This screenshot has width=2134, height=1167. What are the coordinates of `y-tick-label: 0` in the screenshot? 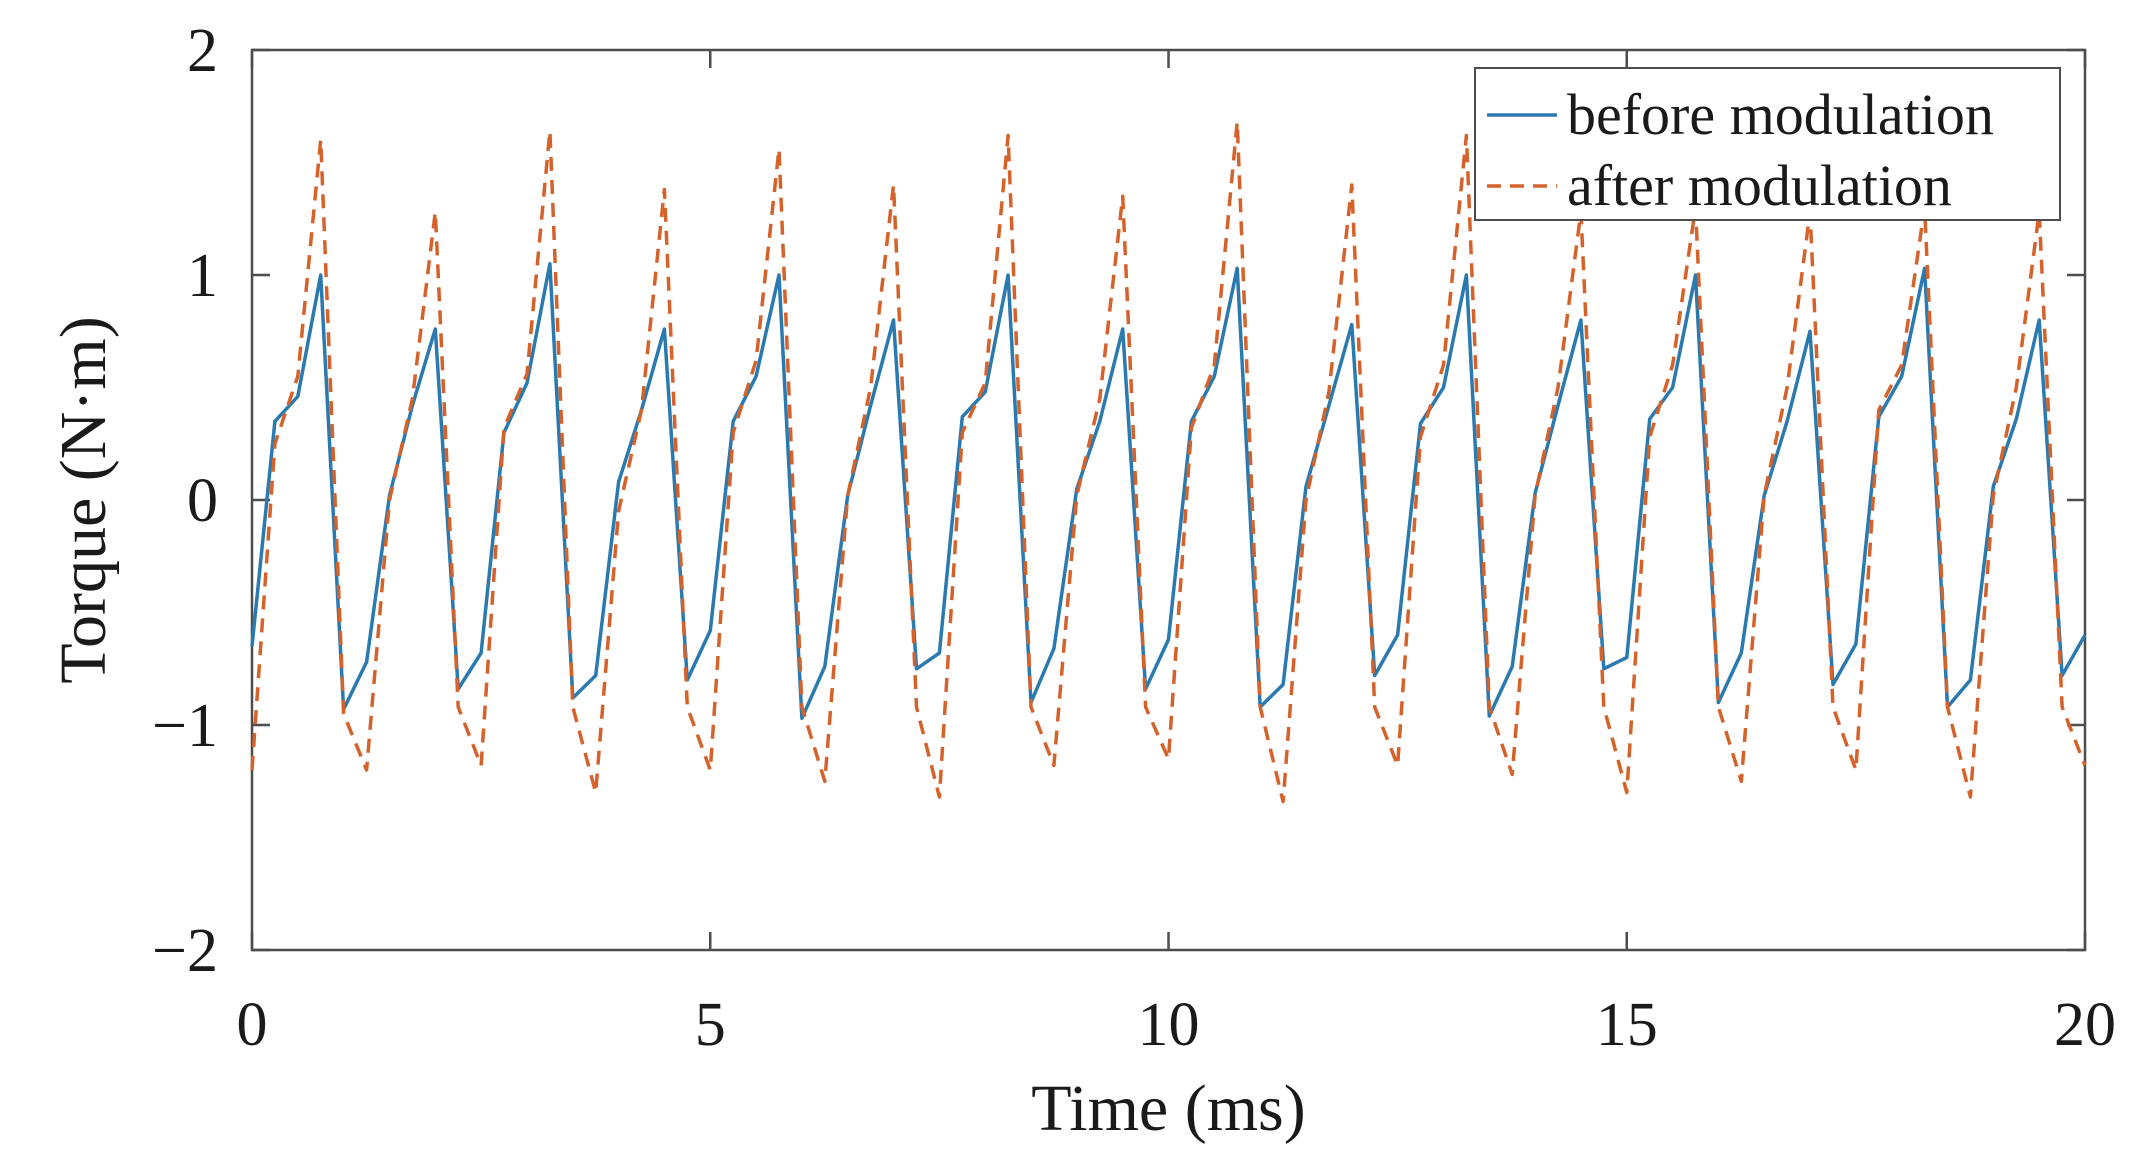 It's located at (202, 501).